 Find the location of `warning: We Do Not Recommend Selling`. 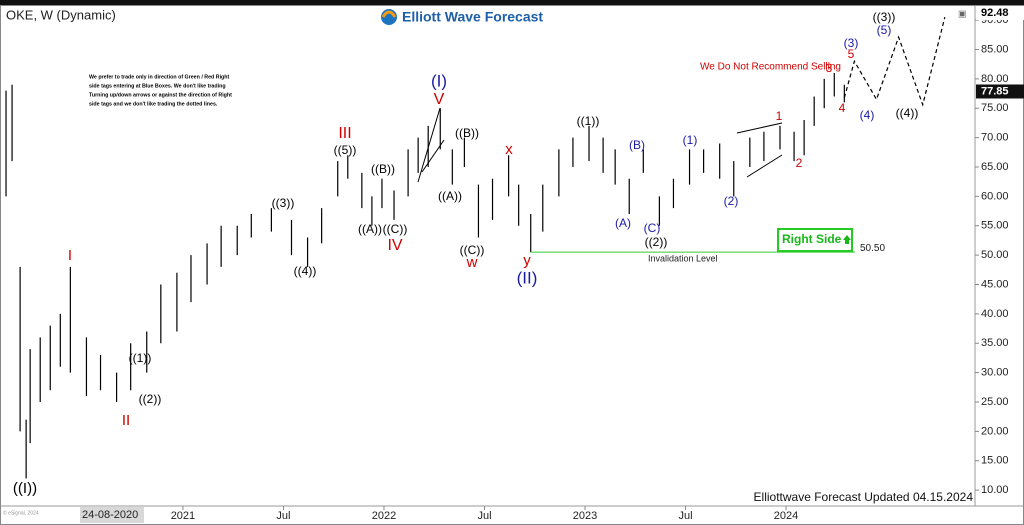

warning: We Do Not Recommend Selling is located at coordinates (770, 67).